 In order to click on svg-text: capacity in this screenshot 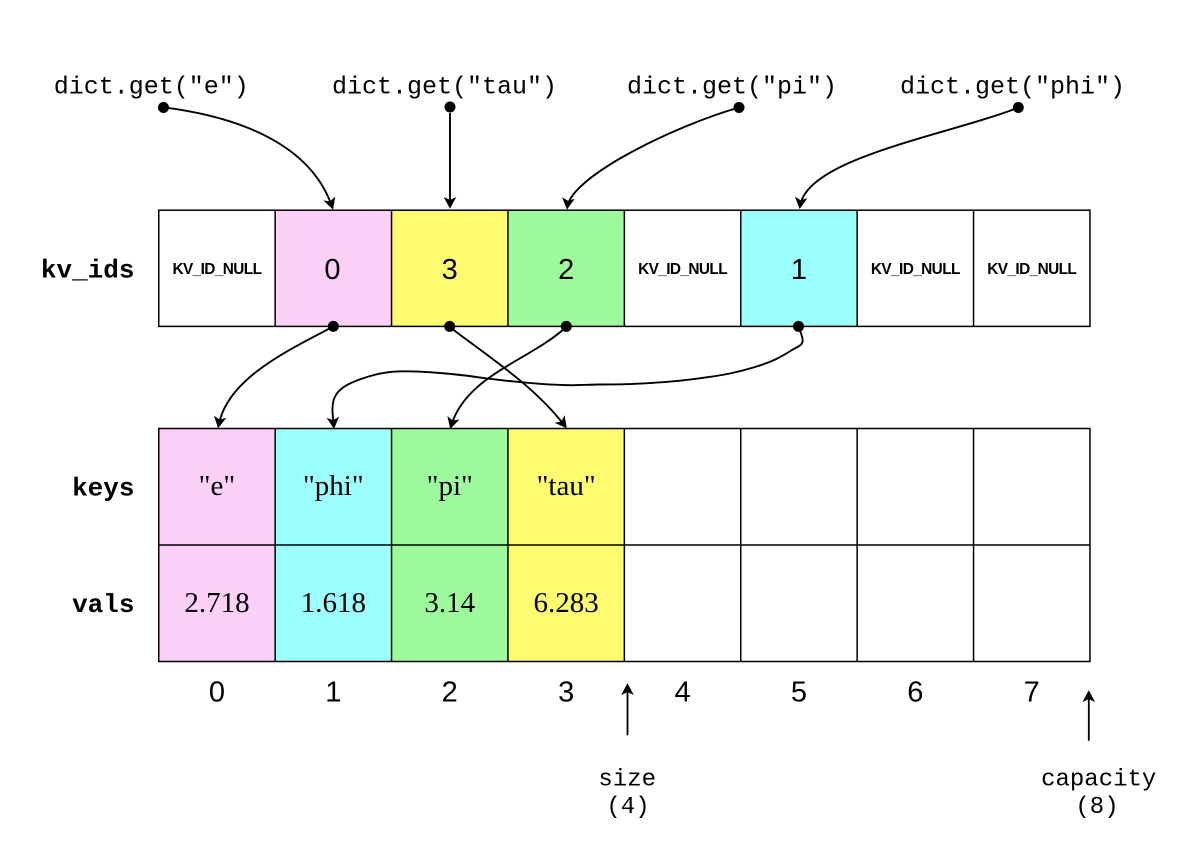, I will do `click(1098, 779)`.